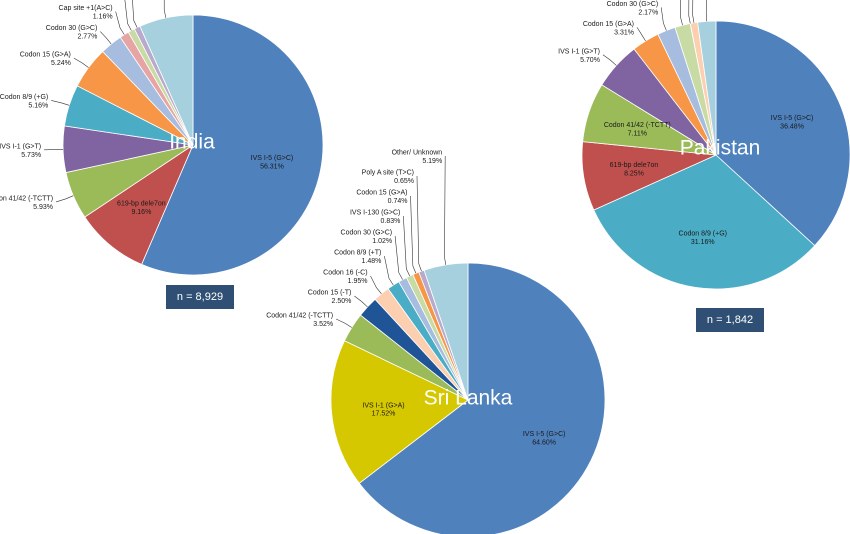 This screenshot has height=534, width=850. I want to click on slice-name: Codon 8/9 (+T), so click(357, 253).